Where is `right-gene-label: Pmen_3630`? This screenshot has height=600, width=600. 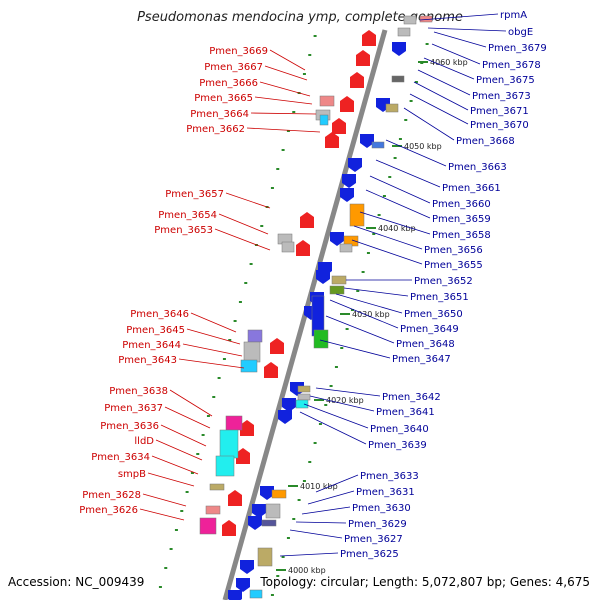
right-gene-label: Pmen_3630 is located at coordinates (381, 508).